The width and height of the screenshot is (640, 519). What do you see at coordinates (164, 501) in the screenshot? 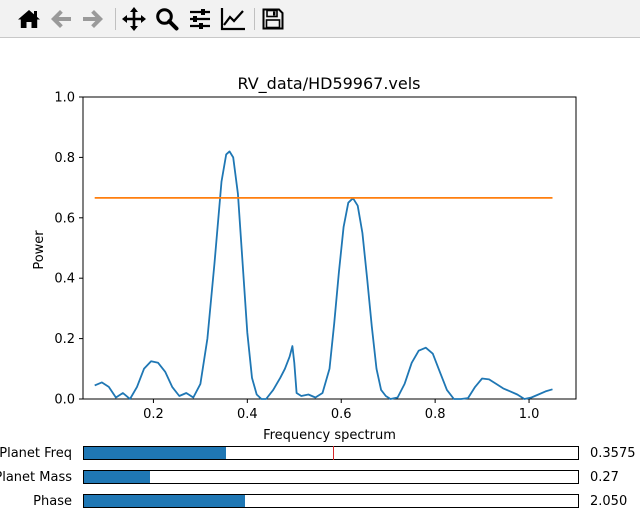
I see `phase-slider-fill` at bounding box center [164, 501].